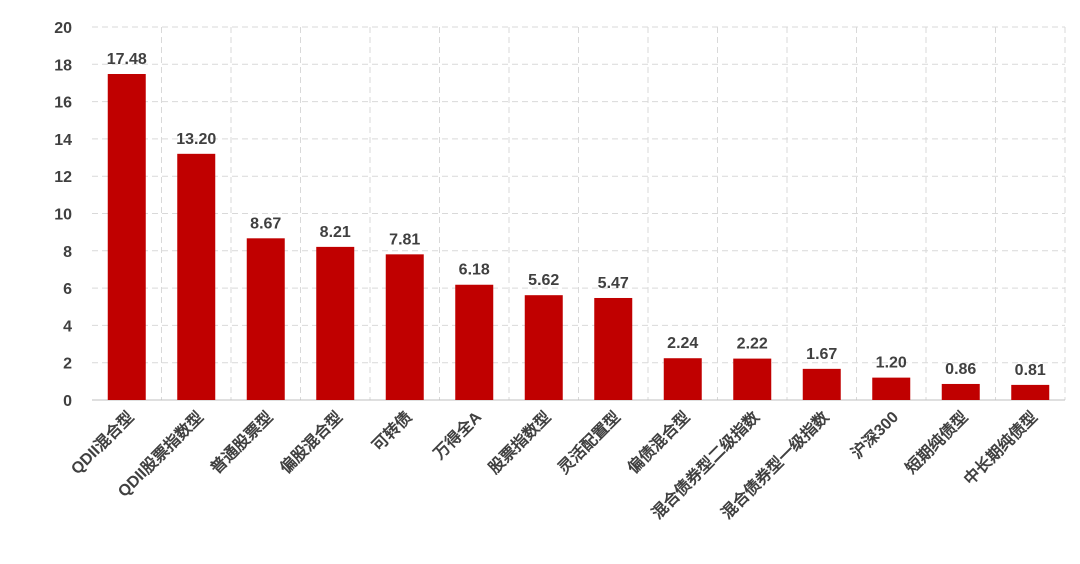 The height and width of the screenshot is (564, 1080). What do you see at coordinates (589, 442) in the screenshot?
I see `x-tick-label: 灵活配置型` at bounding box center [589, 442].